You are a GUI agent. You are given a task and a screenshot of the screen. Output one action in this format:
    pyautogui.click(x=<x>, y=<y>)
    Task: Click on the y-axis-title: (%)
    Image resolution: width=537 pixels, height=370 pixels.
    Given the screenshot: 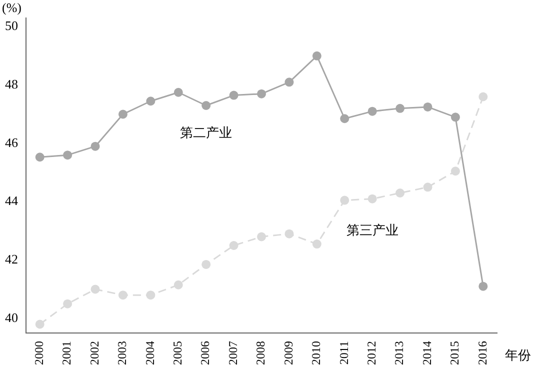 What is the action you would take?
    pyautogui.click(x=12, y=7)
    